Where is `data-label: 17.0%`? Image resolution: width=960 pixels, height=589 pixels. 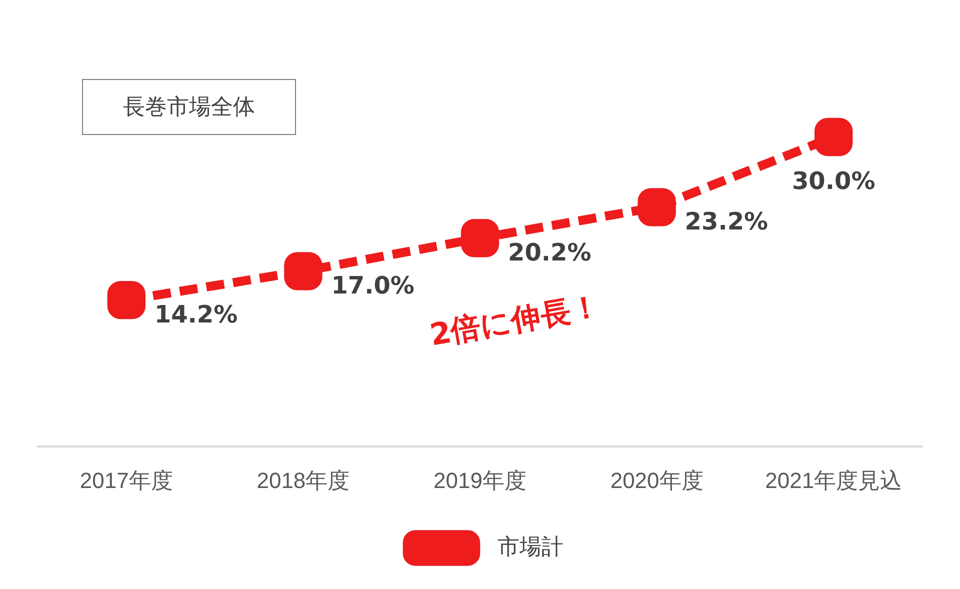 data-label: 17.0% is located at coordinates (372, 285).